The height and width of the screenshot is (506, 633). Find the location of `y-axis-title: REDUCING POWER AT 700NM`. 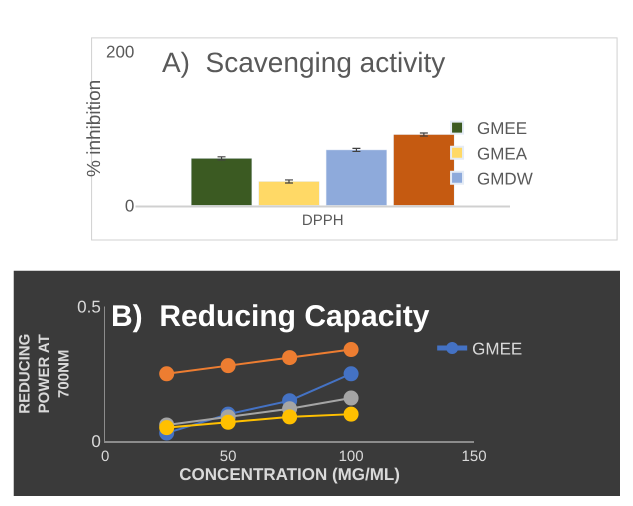

y-axis-title: REDUCING POWER AT 700NM is located at coordinates (44, 374).